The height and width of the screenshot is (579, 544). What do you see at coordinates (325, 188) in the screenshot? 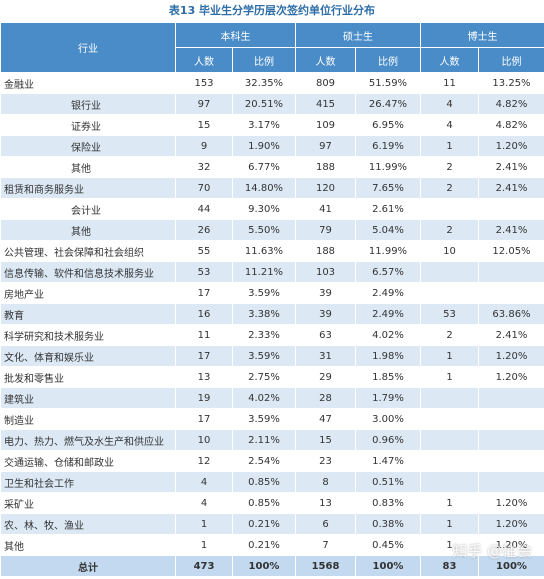
I see `value-cell: 120` at bounding box center [325, 188].